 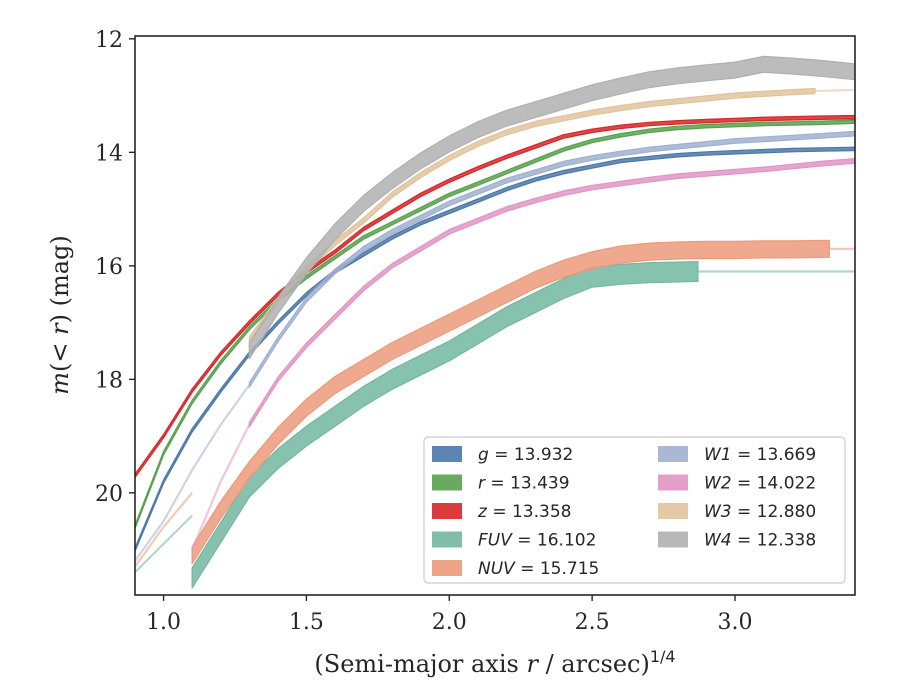 I want to click on legend-swatch-w1, so click(x=673, y=454).